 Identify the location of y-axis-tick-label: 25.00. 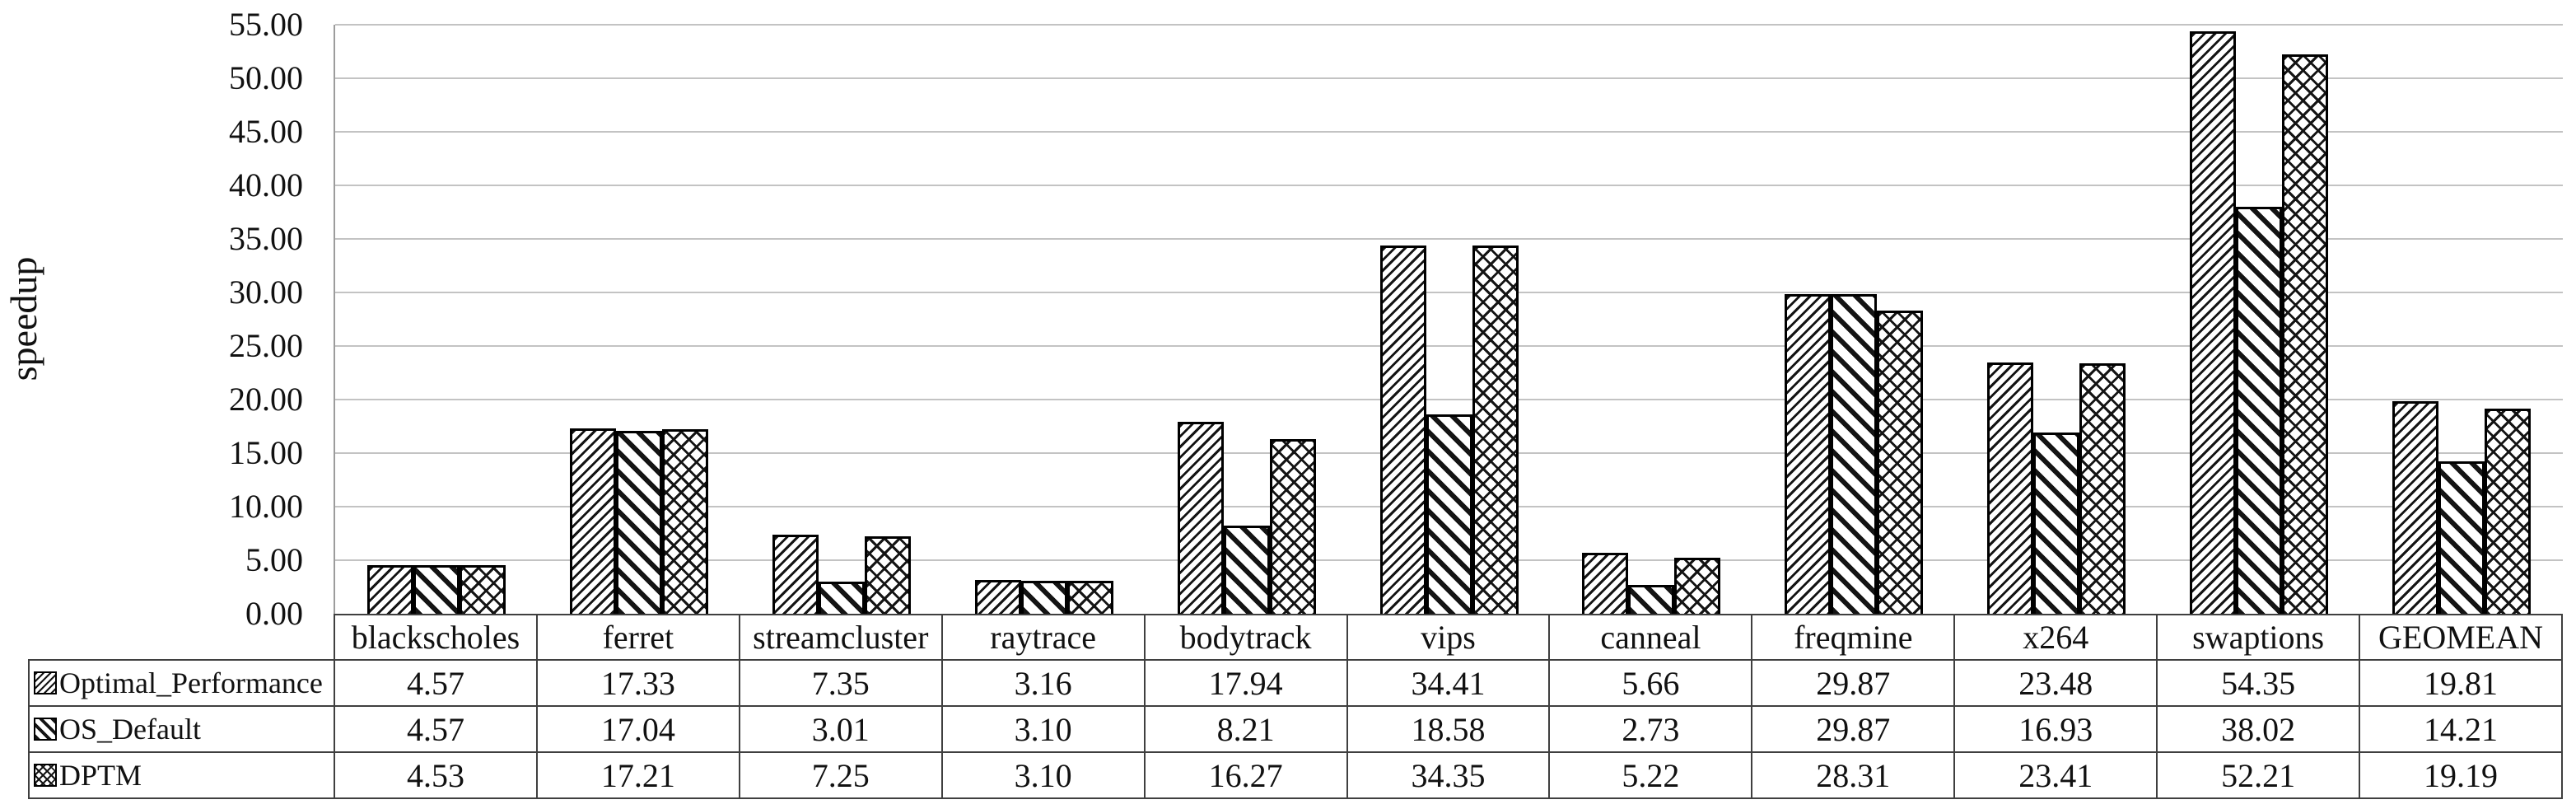
(266, 346).